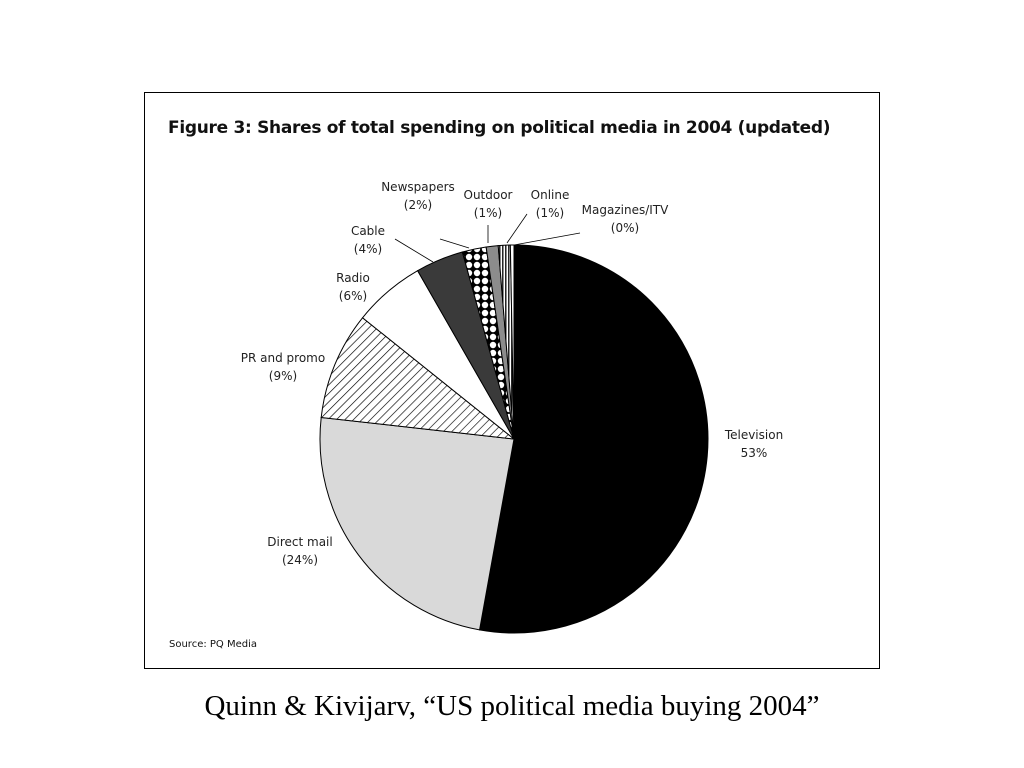 This screenshot has width=1024, height=768. What do you see at coordinates (353, 287) in the screenshot?
I see `slice-label-radio: Radio (6%)` at bounding box center [353, 287].